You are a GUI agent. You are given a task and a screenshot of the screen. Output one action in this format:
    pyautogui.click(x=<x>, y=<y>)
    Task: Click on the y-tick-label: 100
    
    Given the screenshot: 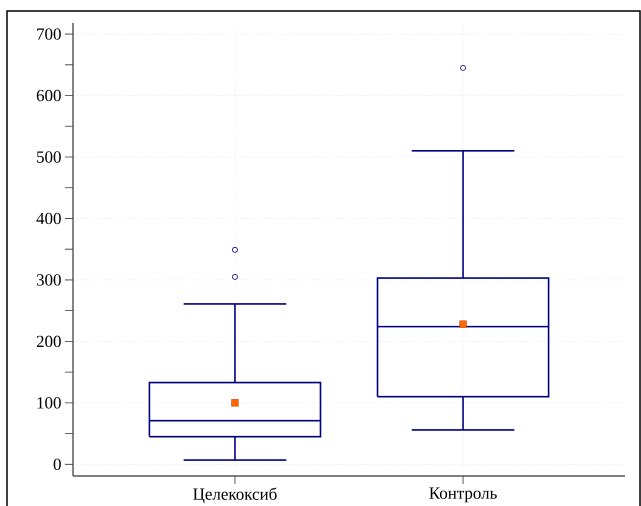 What is the action you would take?
    pyautogui.click(x=49, y=403)
    